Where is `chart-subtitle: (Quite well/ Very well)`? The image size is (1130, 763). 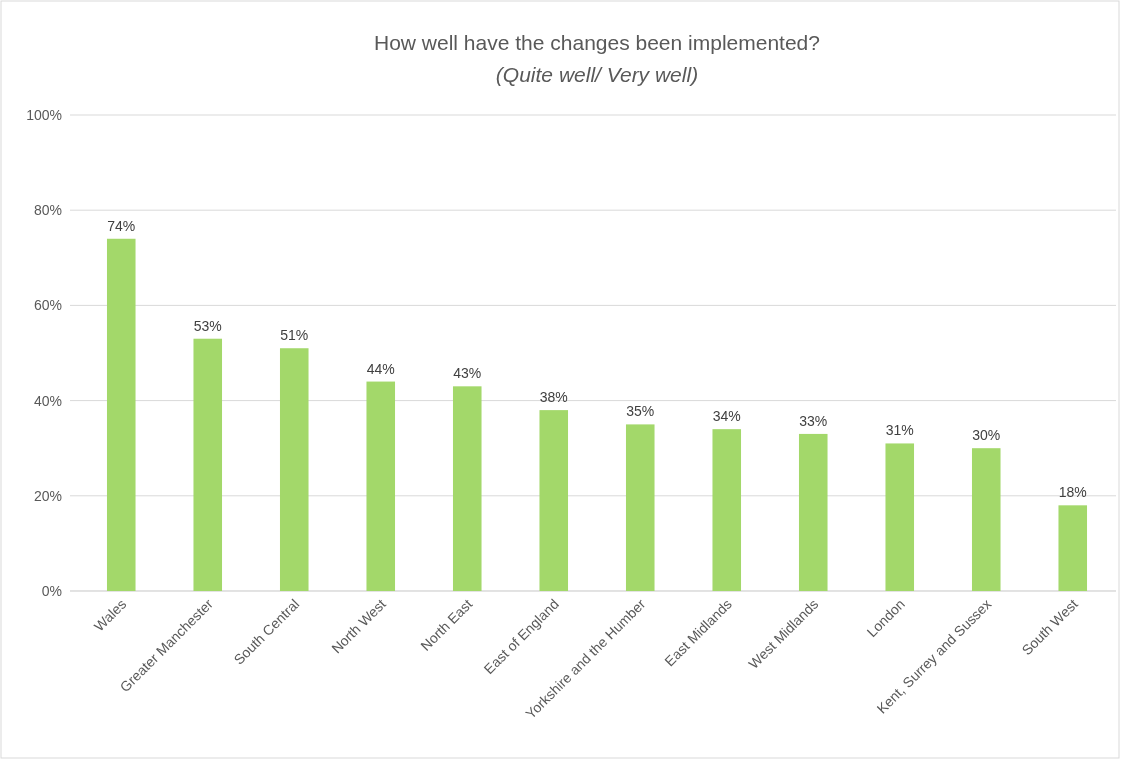 chart-subtitle: (Quite well/ Very well) is located at coordinates (597, 74).